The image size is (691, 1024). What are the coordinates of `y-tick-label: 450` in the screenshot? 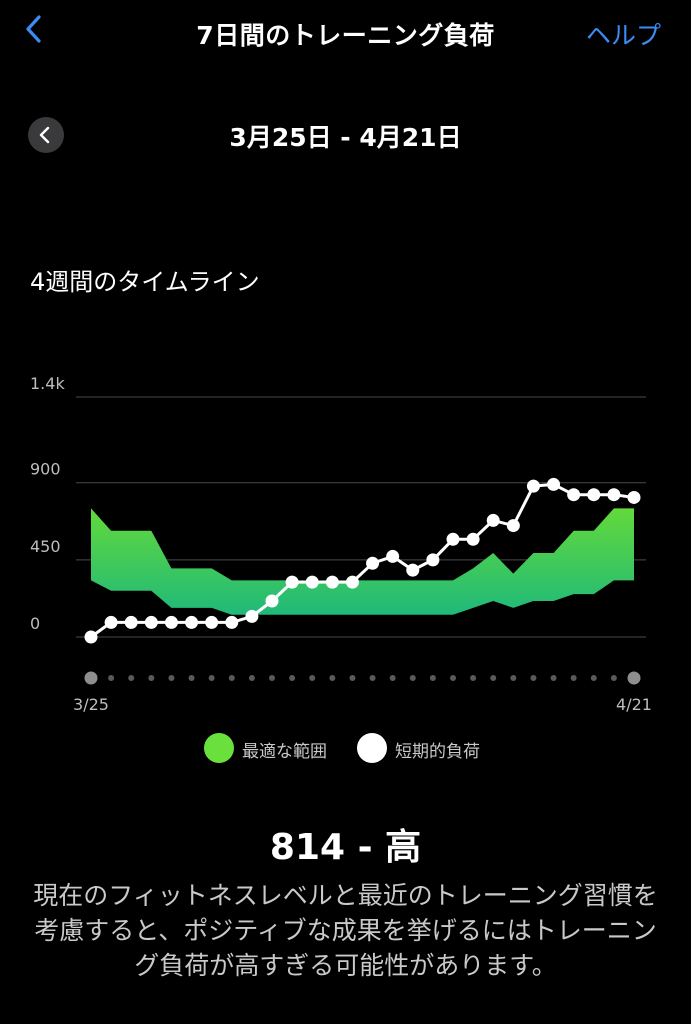 It's located at (45, 546).